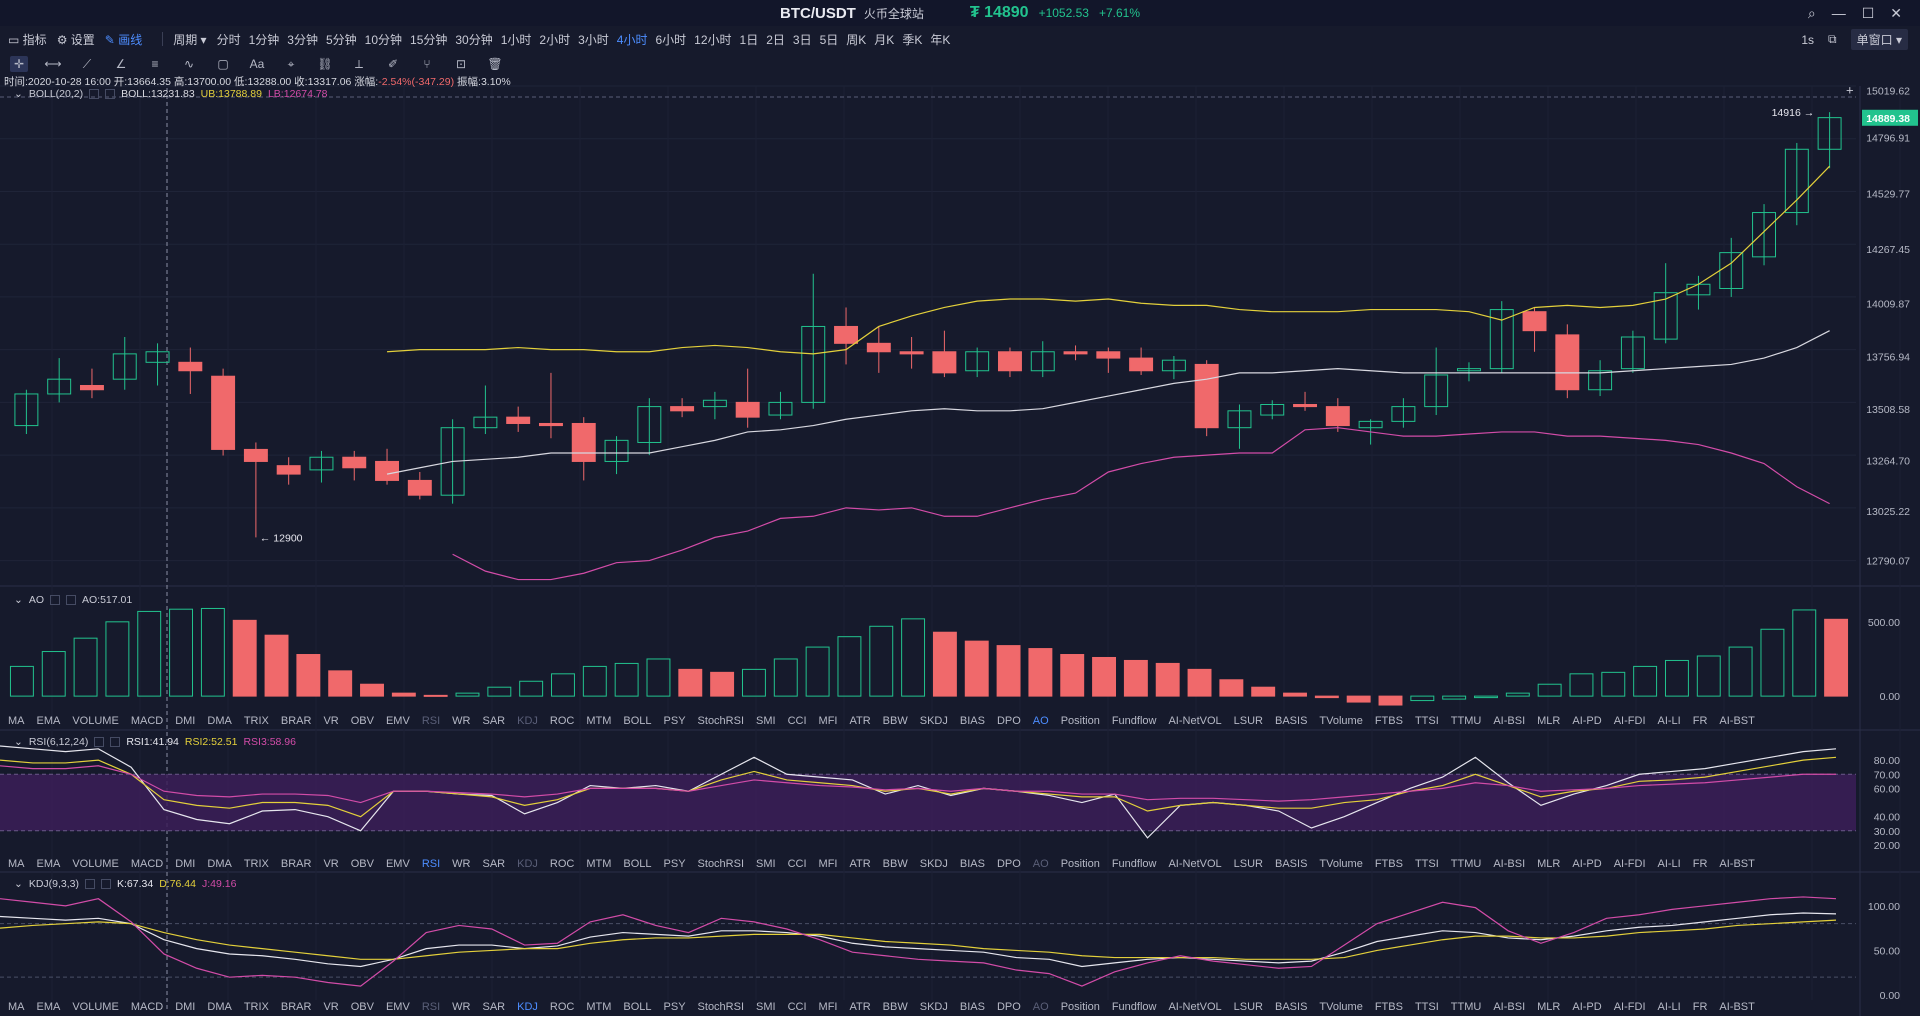  Describe the element at coordinates (1700, 721) in the screenshot. I see `ao-tab-fr: FR` at that location.